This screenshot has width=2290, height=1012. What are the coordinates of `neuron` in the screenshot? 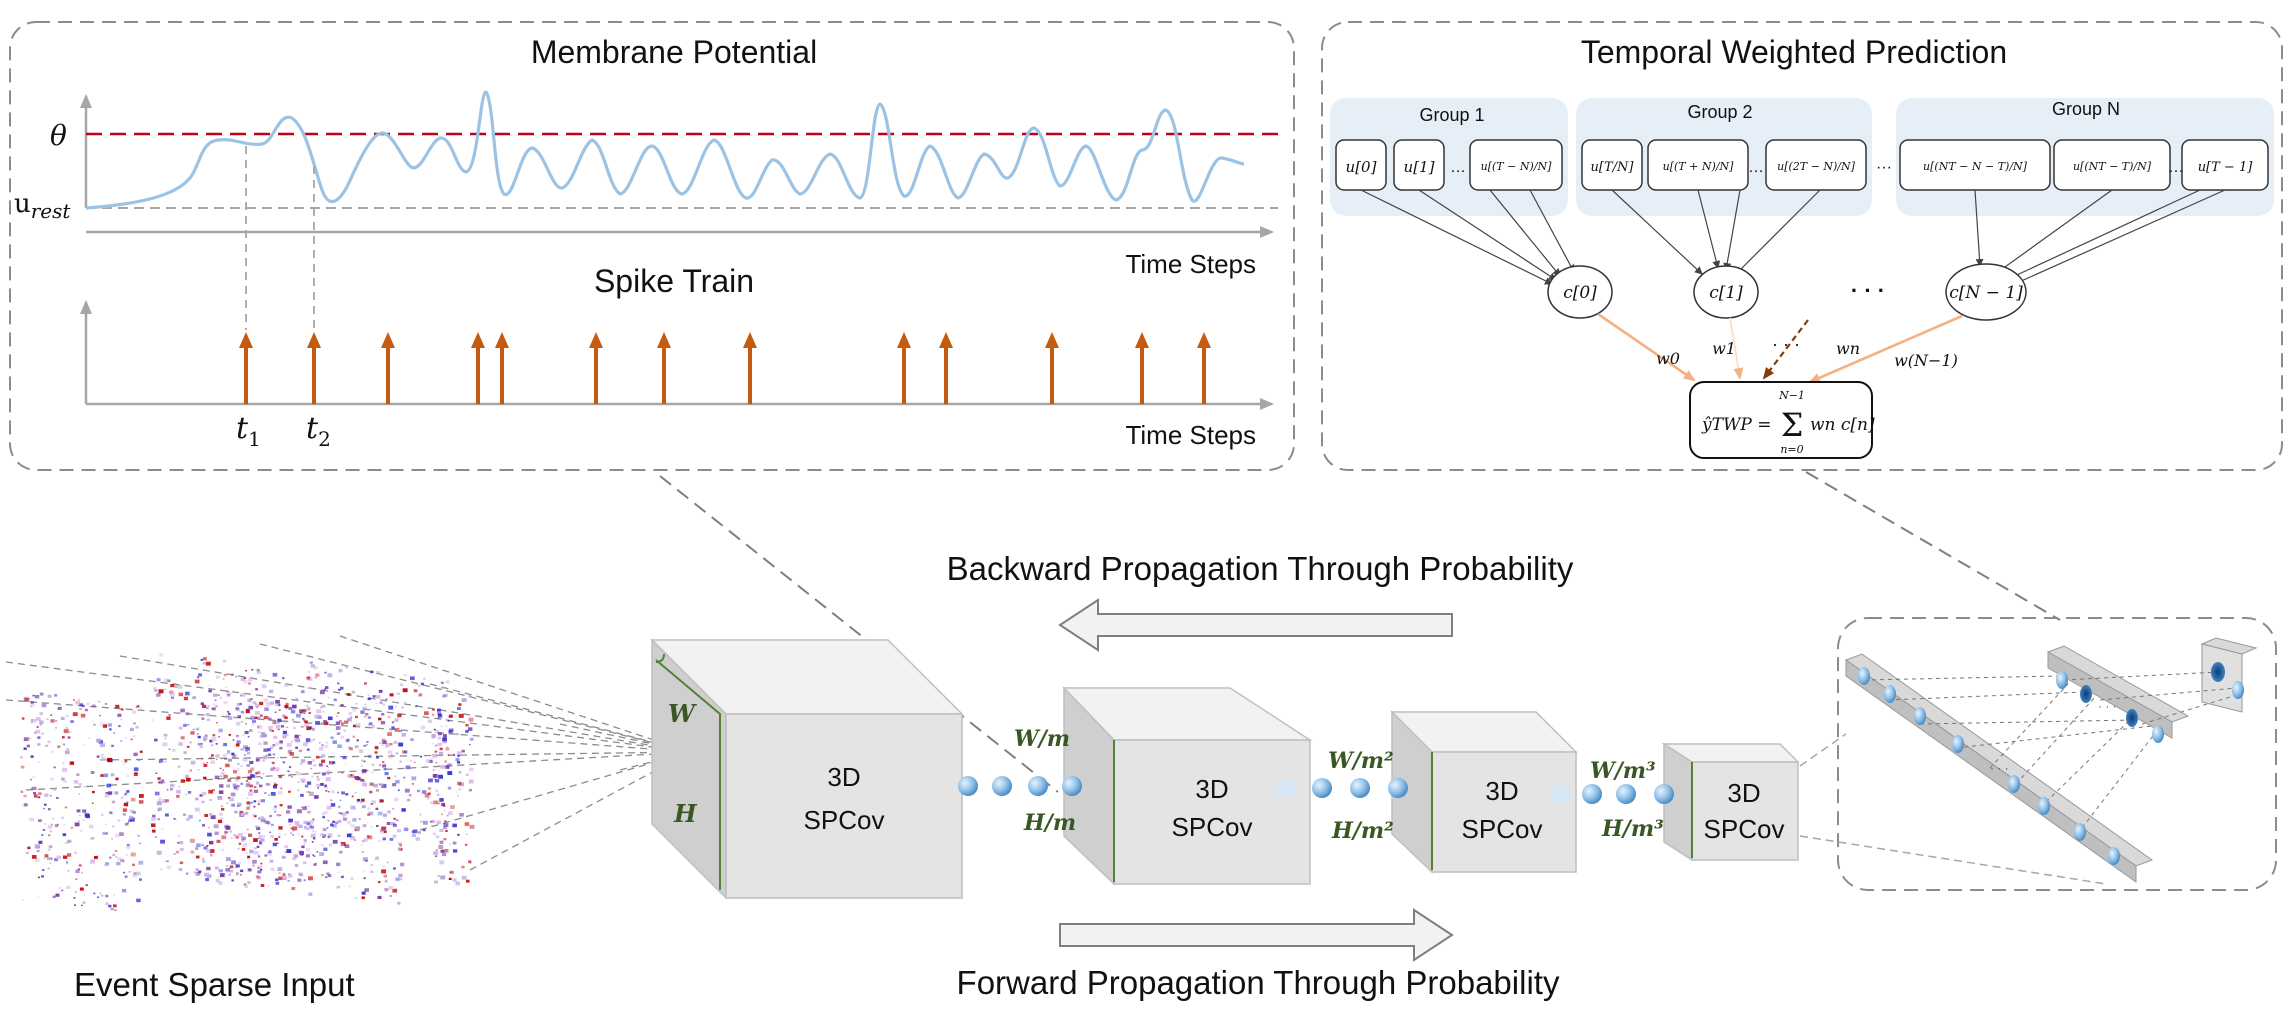 It's located at (1626, 794).